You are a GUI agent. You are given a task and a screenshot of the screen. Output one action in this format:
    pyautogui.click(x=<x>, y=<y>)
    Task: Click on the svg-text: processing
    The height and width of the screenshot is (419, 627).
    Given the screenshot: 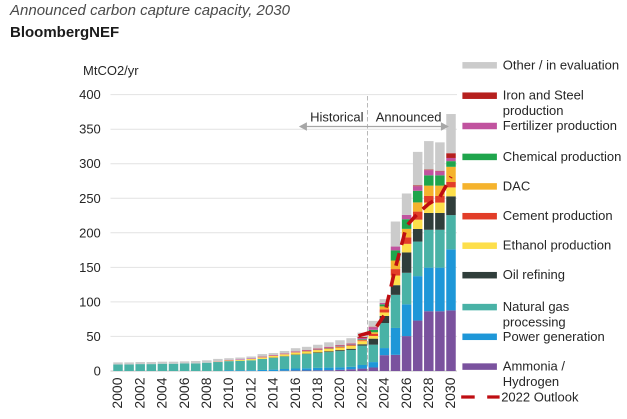 What is the action you would take?
    pyautogui.click(x=534, y=322)
    